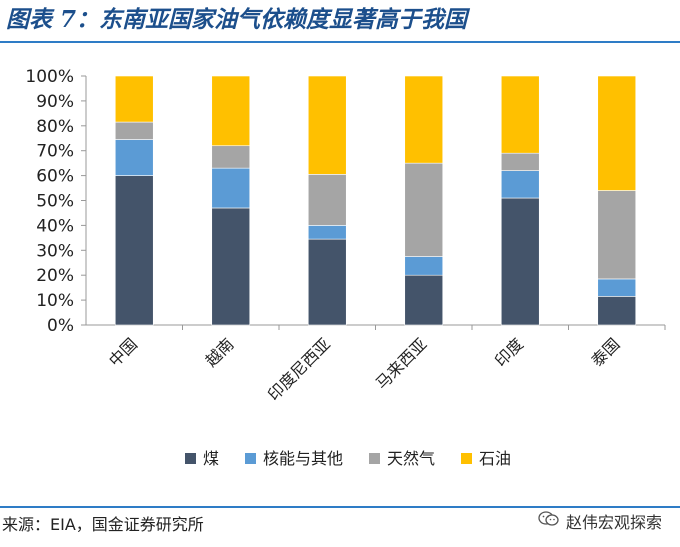 The image size is (680, 547). I want to click on brand: 赵伟宏观探索, so click(600, 521).